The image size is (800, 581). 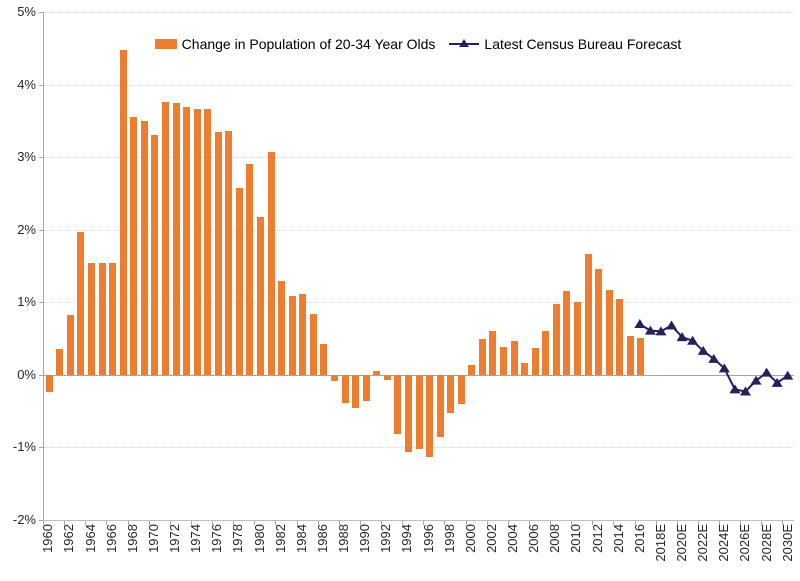 What do you see at coordinates (271, 263) in the screenshot?
I see `bar-1981` at bounding box center [271, 263].